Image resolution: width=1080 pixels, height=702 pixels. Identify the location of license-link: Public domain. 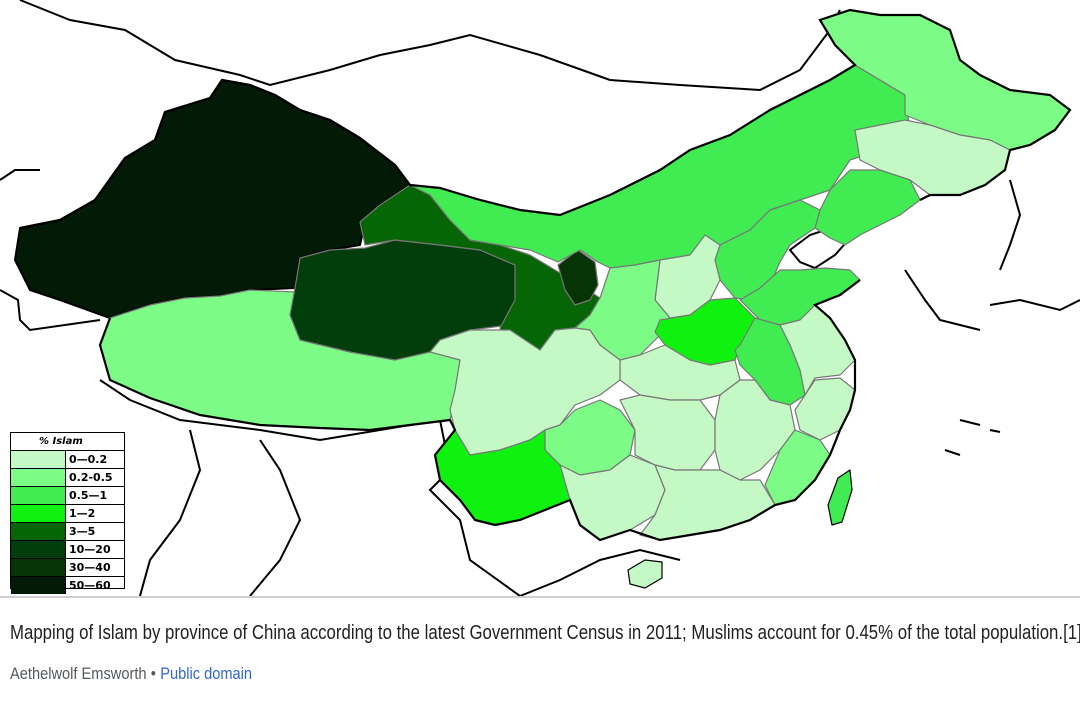
(206, 673).